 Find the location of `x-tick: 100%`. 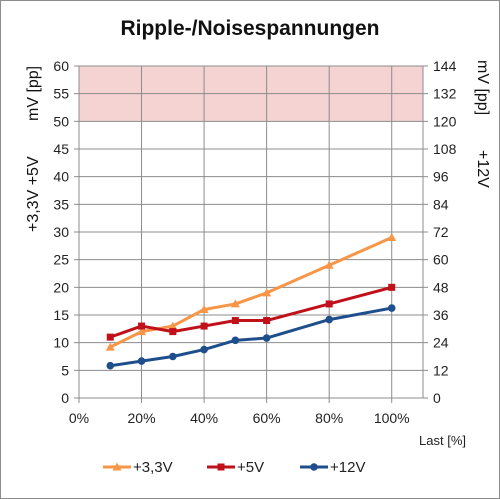

x-tick: 100% is located at coordinates (392, 418).